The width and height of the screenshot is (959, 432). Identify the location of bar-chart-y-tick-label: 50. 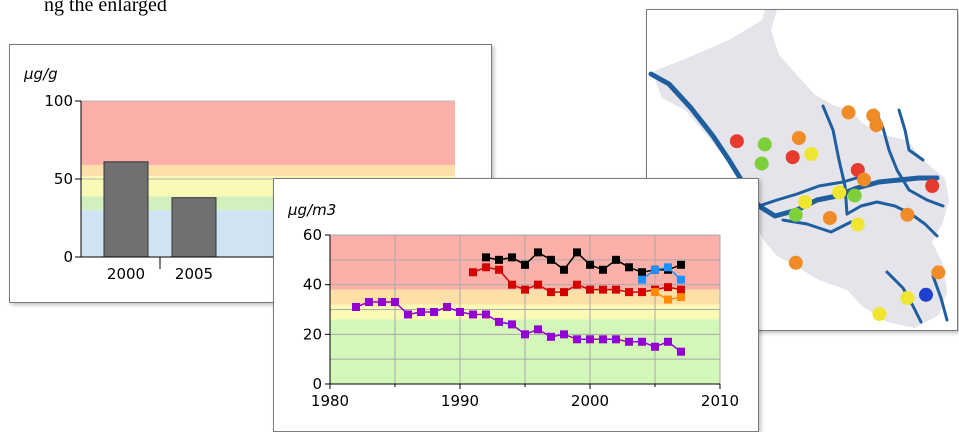
(63, 179).